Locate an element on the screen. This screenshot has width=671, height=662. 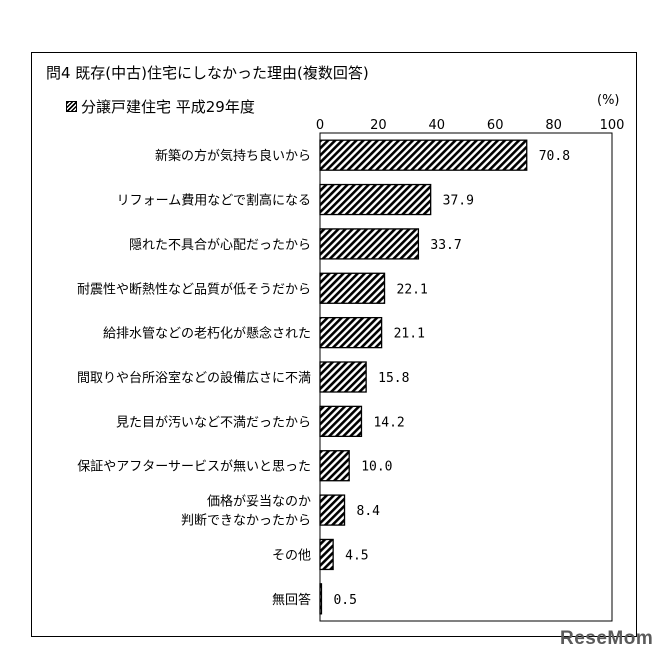
value-label: 22.1 is located at coordinates (412, 289).